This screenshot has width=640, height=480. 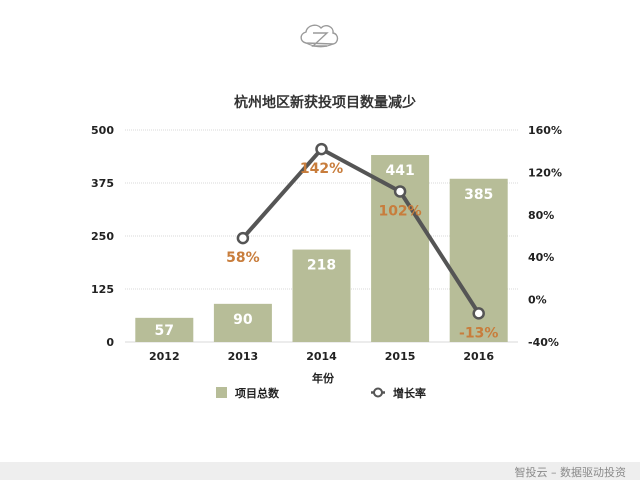 I want to click on x-tick-label: 2013, so click(x=243, y=356).